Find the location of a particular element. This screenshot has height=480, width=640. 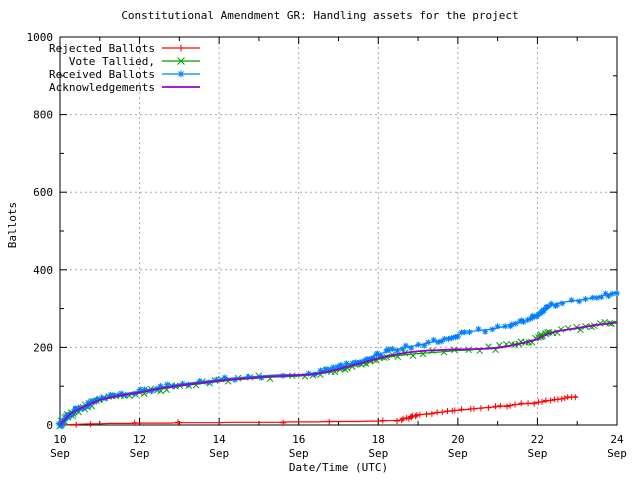

legend-entry-received-ballots: Received Ballots is located at coordinates (124, 74).